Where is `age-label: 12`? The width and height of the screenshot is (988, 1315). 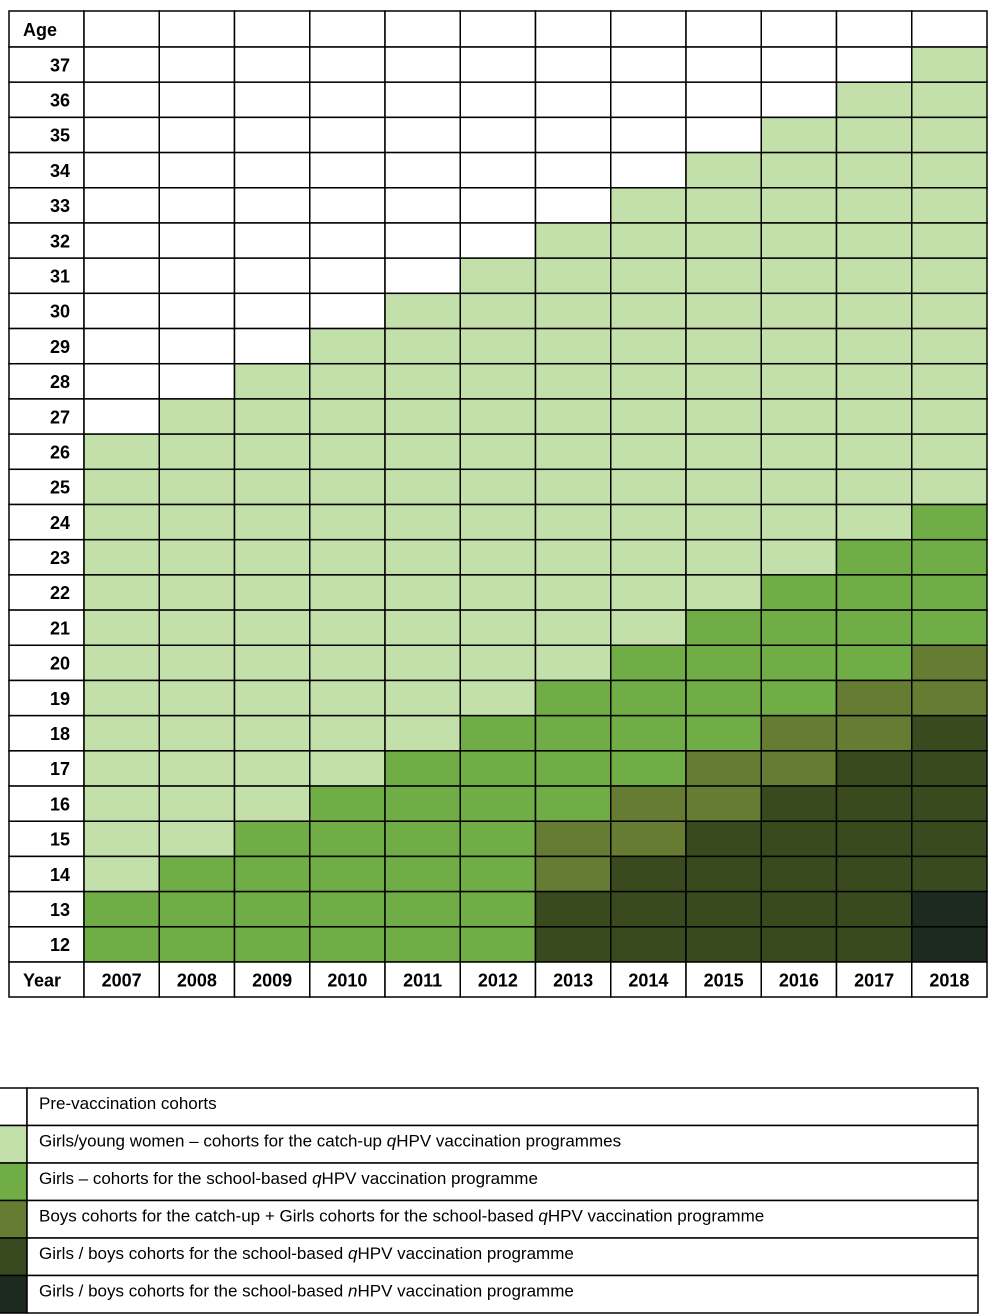
age-label: 12 is located at coordinates (60, 945).